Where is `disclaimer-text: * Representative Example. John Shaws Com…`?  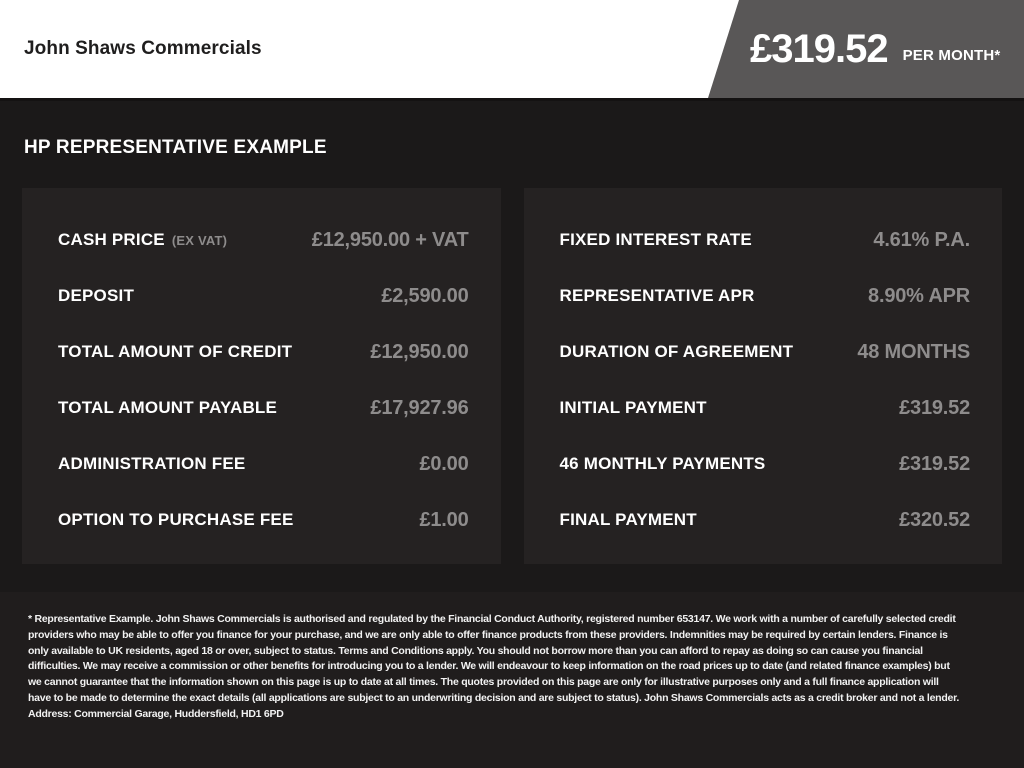
disclaimer-text: * Representative Example. John Shaws Com… is located at coordinates (494, 666).